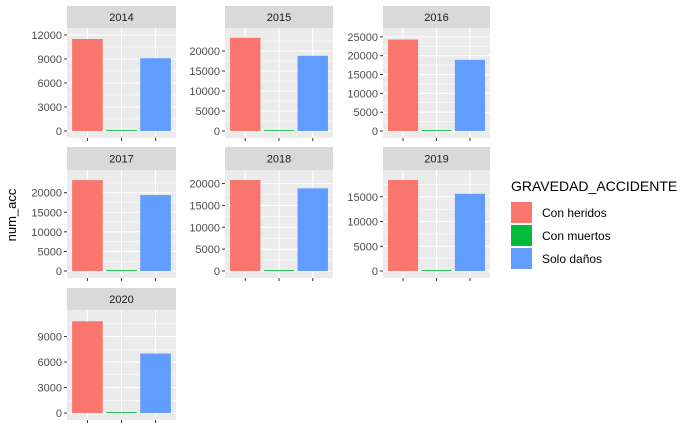  I want to click on facet-strip-label: 2018, so click(279, 160).